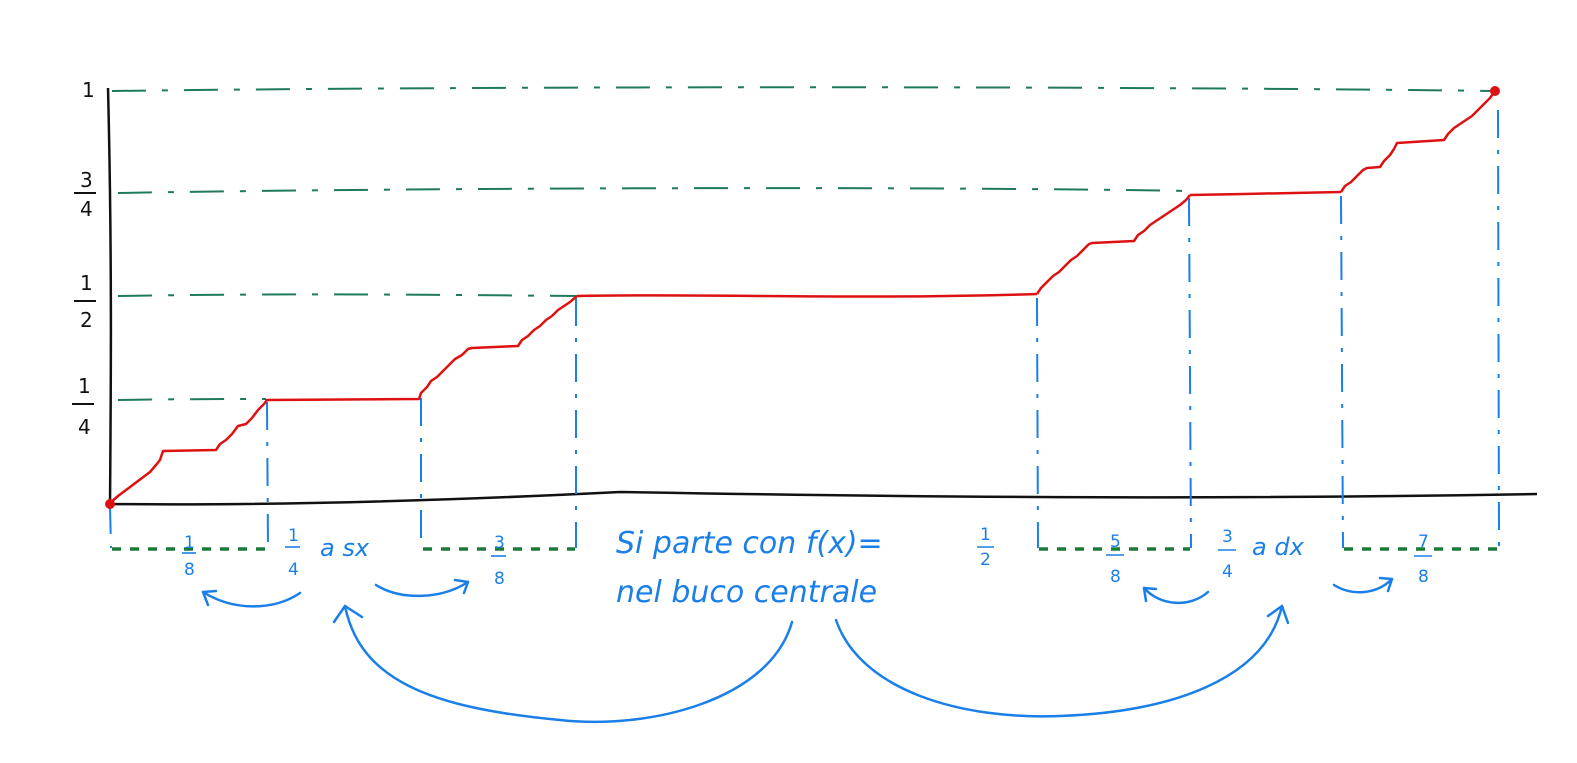 This screenshot has height=763, width=1577. What do you see at coordinates (797, 650) in the screenshot?
I see `arrows` at bounding box center [797, 650].